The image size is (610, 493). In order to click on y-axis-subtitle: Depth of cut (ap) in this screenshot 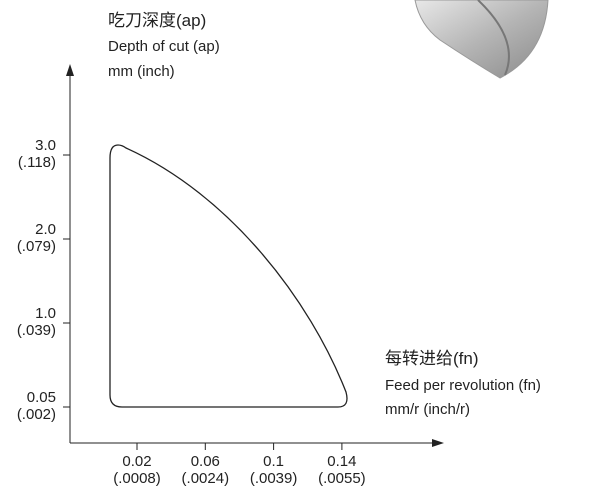, I will do `click(164, 46)`.